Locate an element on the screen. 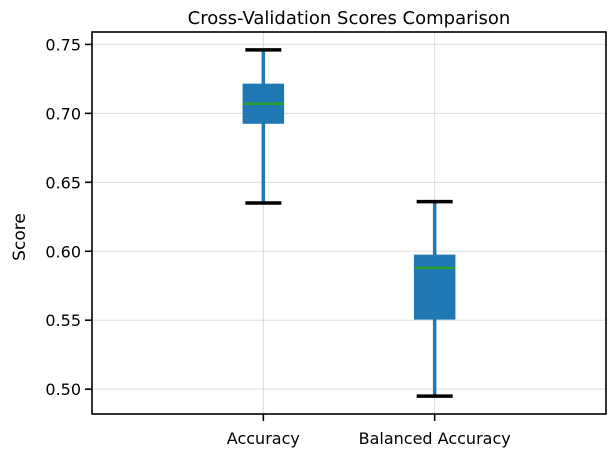  x-tick-label: Accuracy is located at coordinates (263, 438).